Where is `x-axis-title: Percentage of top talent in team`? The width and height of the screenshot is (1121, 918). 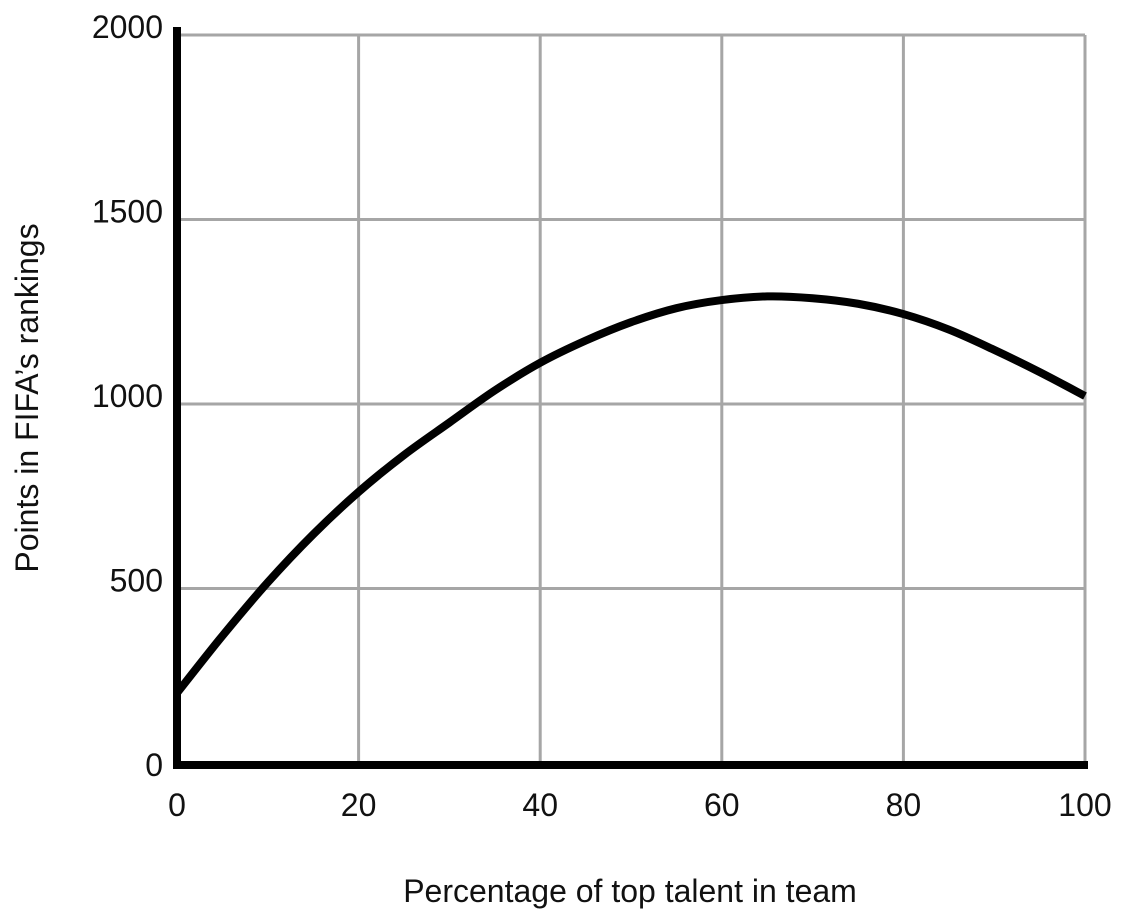 x-axis-title: Percentage of top talent in team is located at coordinates (630, 891).